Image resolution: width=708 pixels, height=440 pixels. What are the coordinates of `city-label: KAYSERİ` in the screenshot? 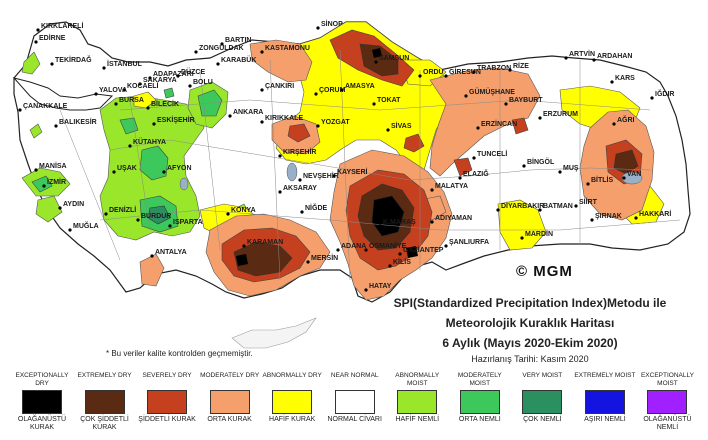 It's located at (352, 172).